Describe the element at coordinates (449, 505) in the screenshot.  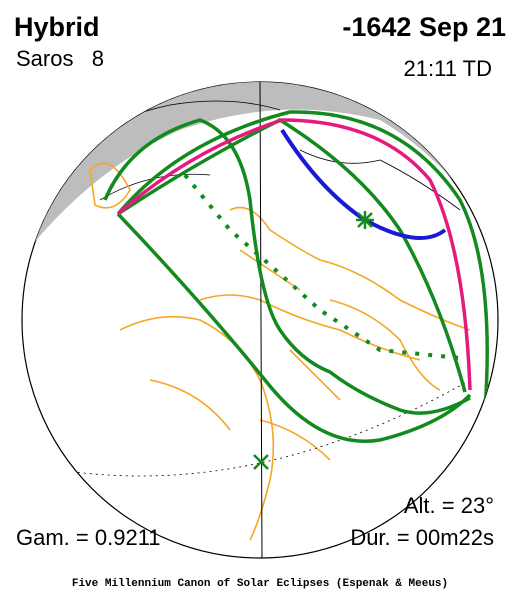
I see `altitude: Alt. = 23°` at that location.